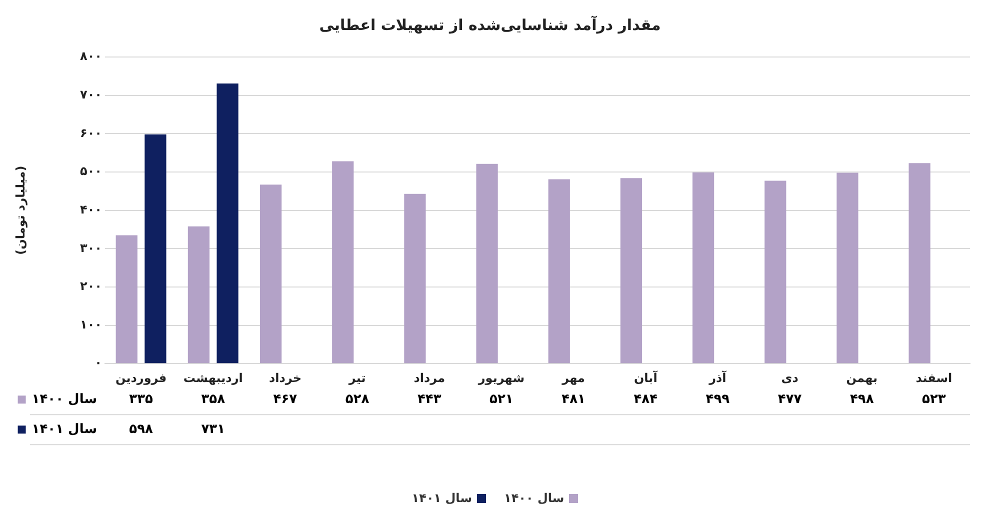 The width and height of the screenshot is (990, 519). I want to click on y-axis-title: (میلیارد تومان), so click(20, 210).